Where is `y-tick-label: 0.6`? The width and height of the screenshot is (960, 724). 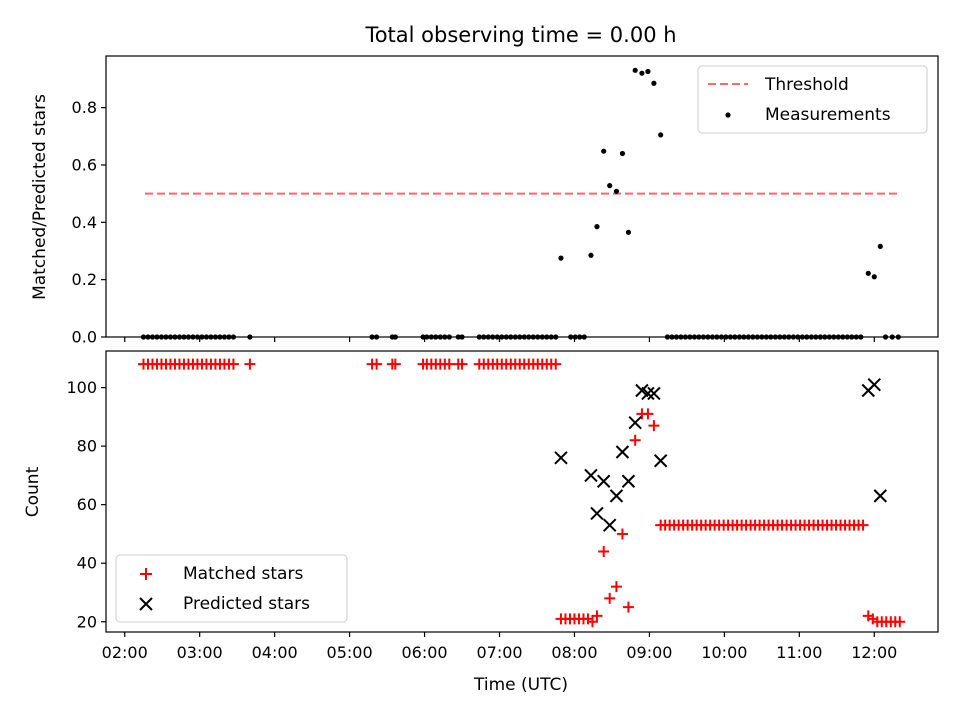
y-tick-label: 0.6 is located at coordinates (84, 164).